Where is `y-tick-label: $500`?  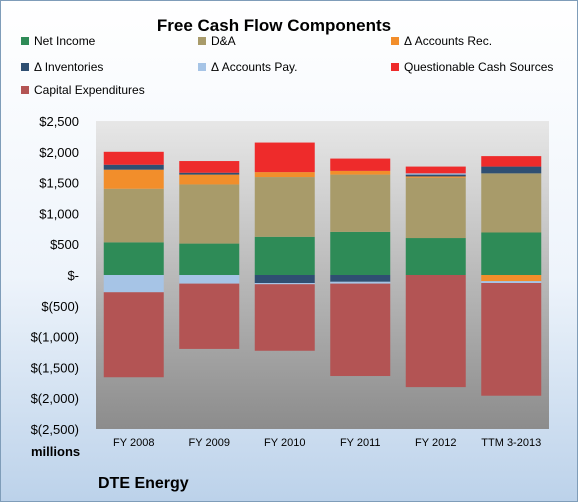 y-tick-label: $500 is located at coordinates (64, 244).